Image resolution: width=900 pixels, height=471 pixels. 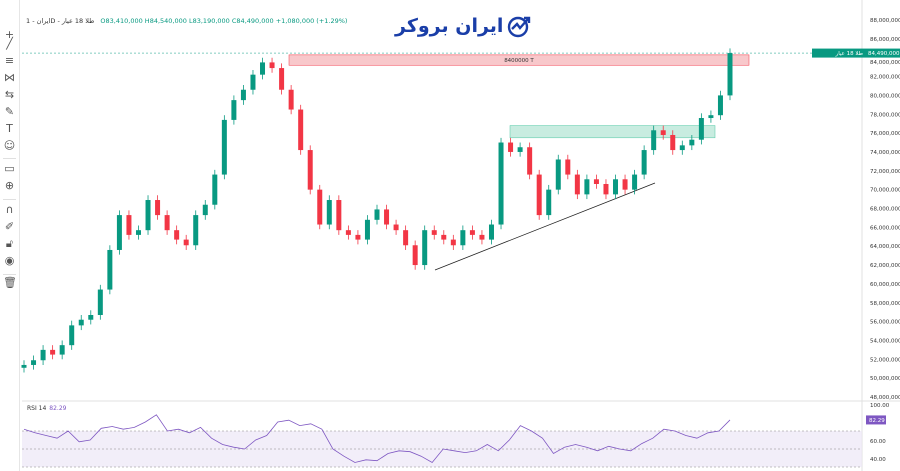 I want to click on rsi-line, so click(x=377, y=439).